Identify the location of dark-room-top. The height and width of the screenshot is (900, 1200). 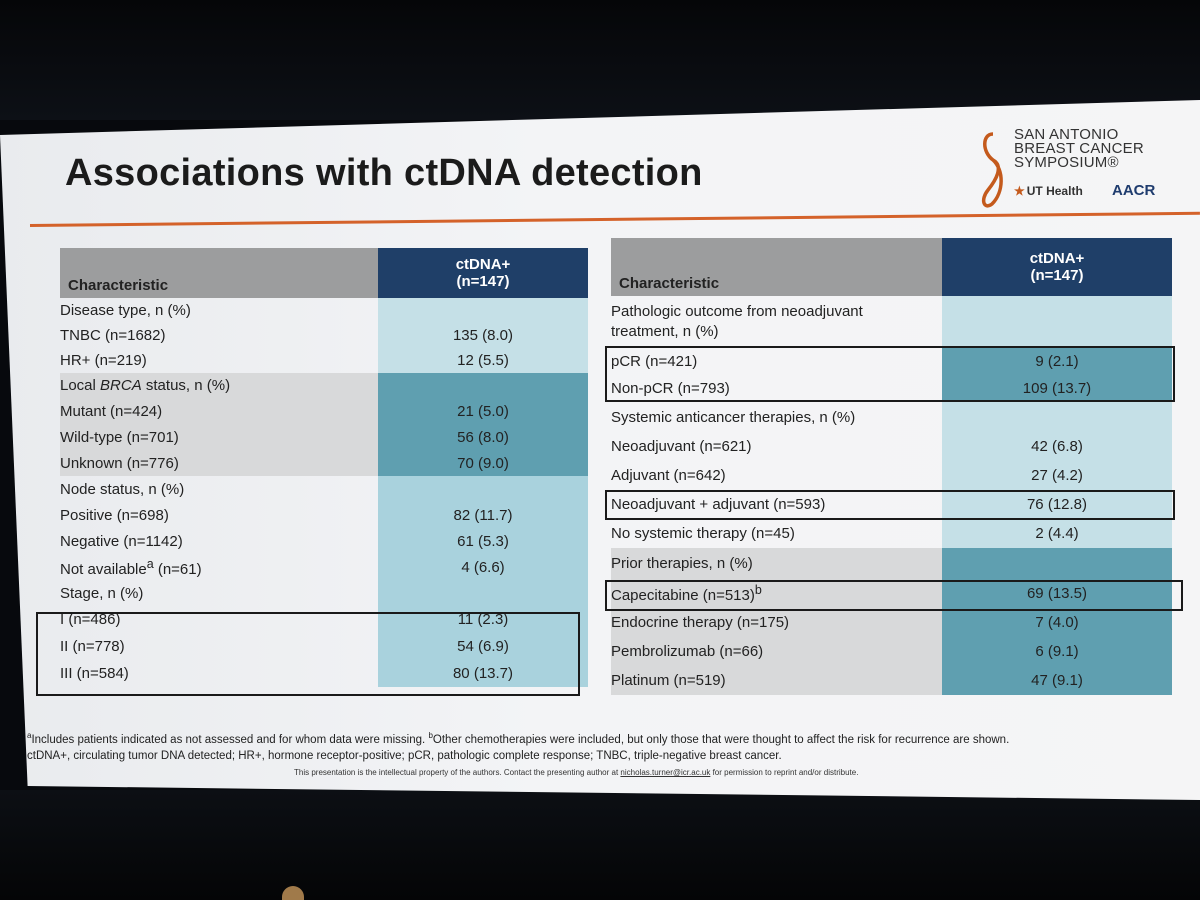
(600, 60).